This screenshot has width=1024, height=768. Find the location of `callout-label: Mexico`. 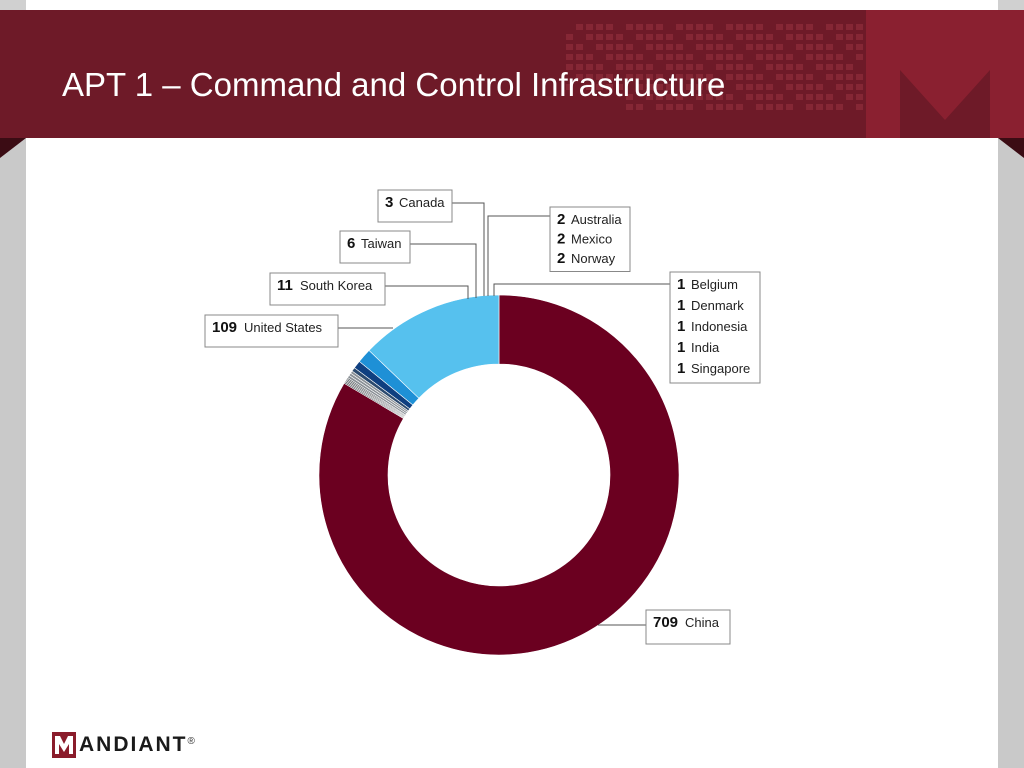

callout-label: Mexico is located at coordinates (591, 239).